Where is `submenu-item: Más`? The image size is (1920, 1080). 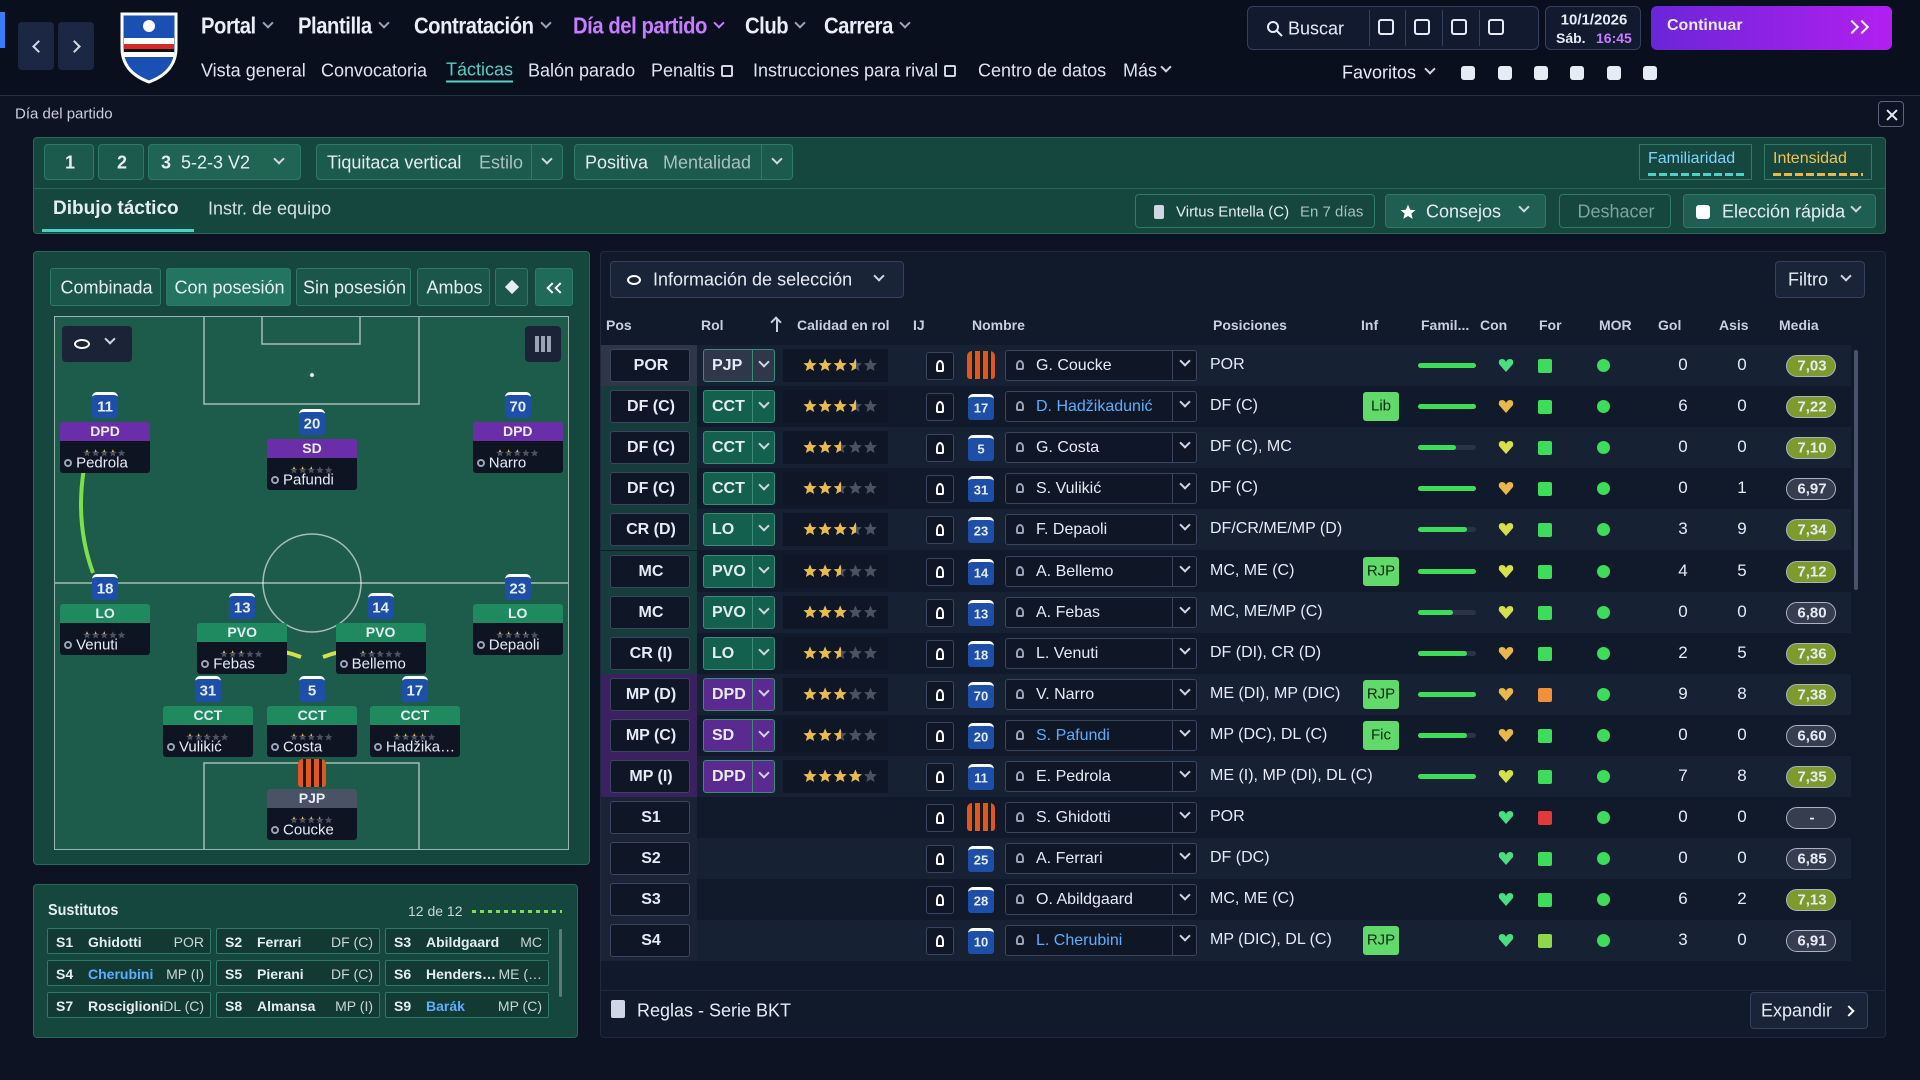 submenu-item: Más is located at coordinates (1140, 70).